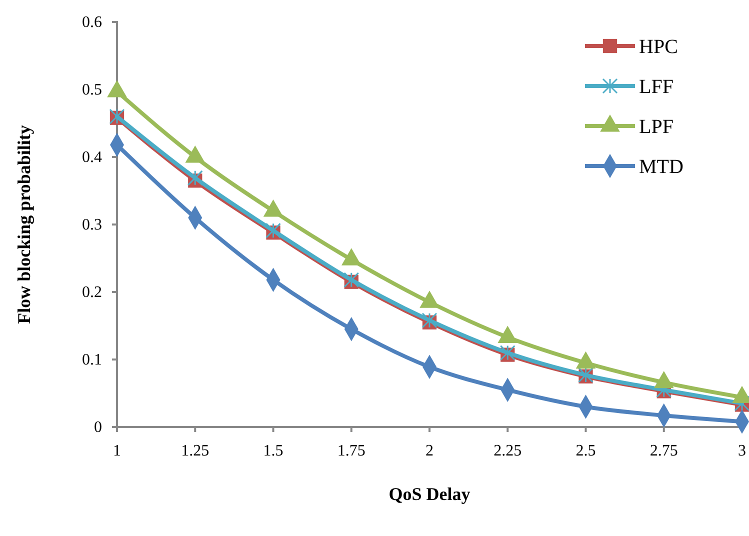  Describe the element at coordinates (117, 451) in the screenshot. I see `x-tick-label: 1` at that location.